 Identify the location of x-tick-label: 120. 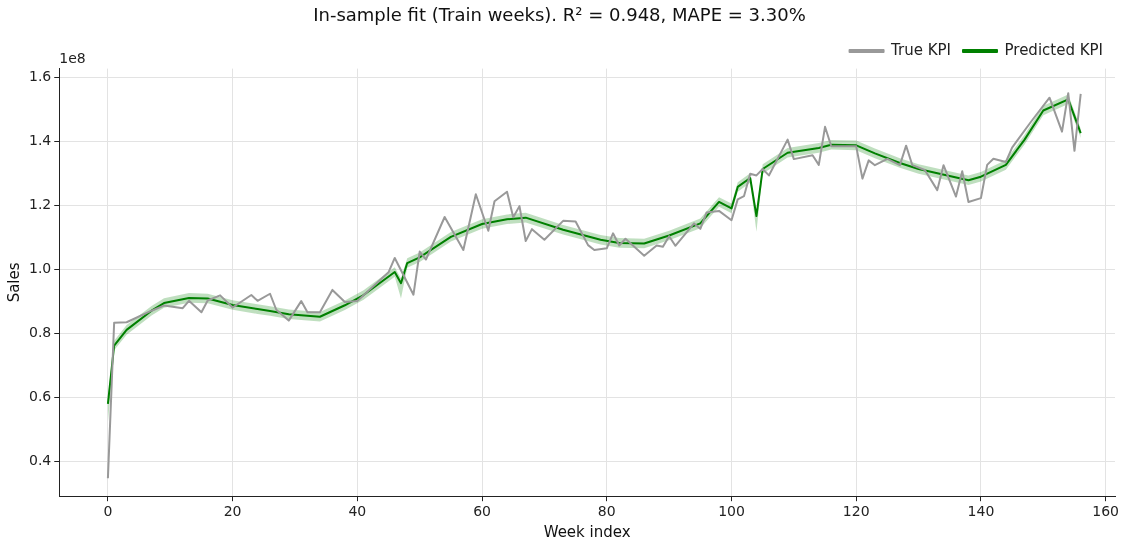
(856, 511).